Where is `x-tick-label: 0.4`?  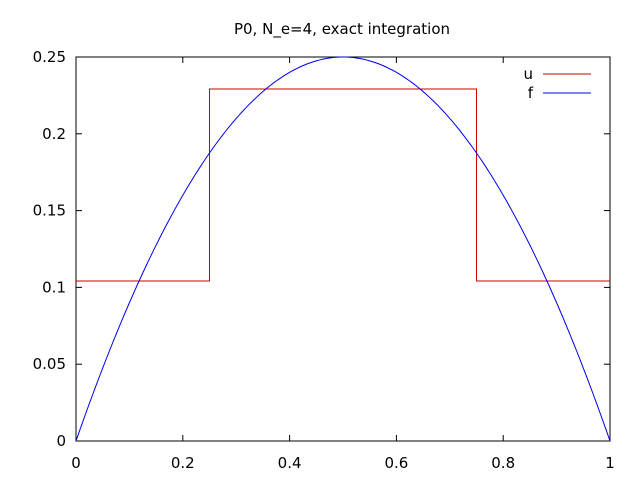
x-tick-label: 0.4 is located at coordinates (290, 463).